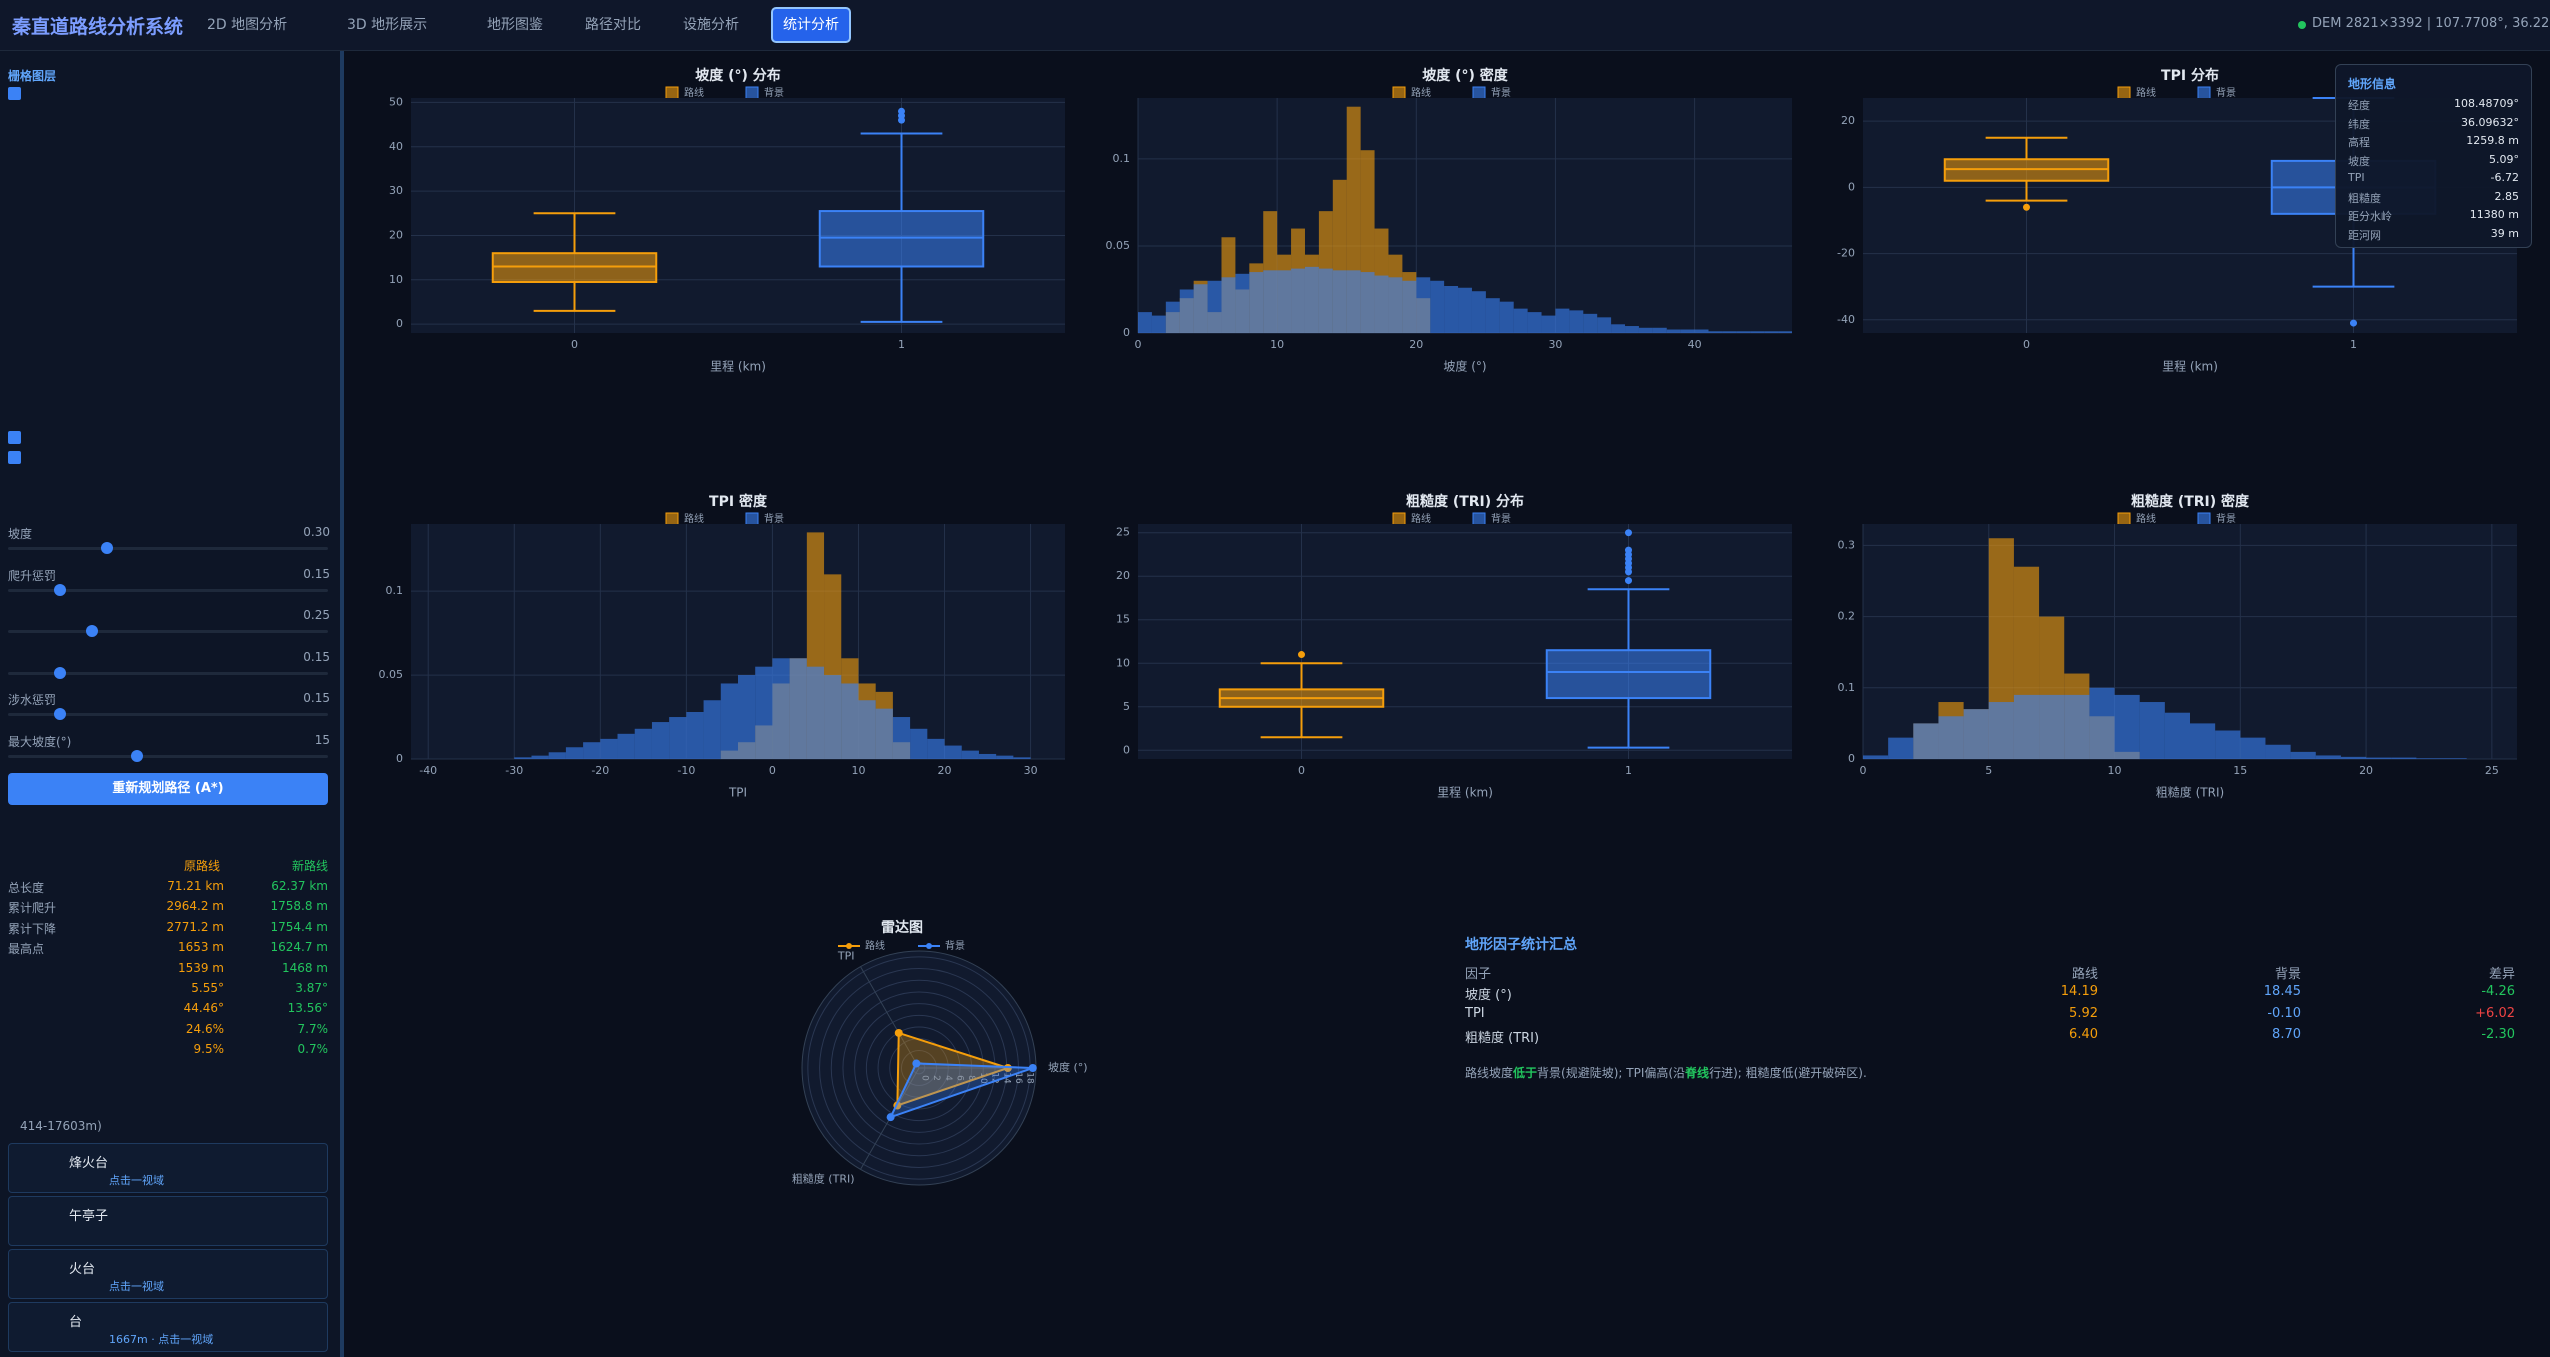  What do you see at coordinates (711, 25) in the screenshot?
I see `nav-tab: 设施分析` at bounding box center [711, 25].